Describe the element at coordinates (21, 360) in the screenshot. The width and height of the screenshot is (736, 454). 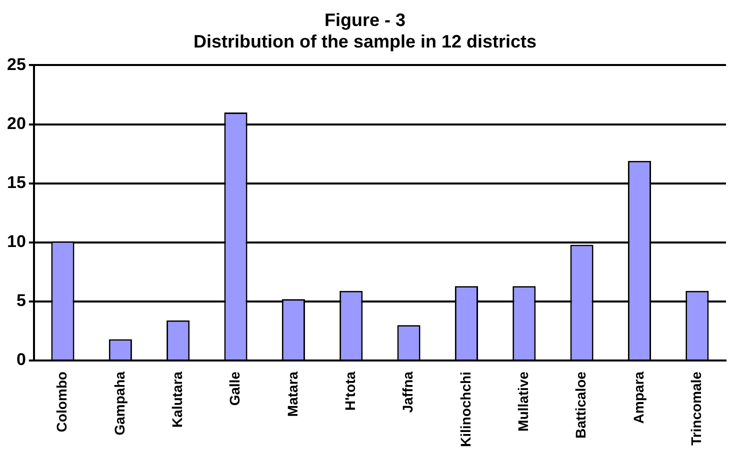
I see `y-tick-label: 0` at that location.